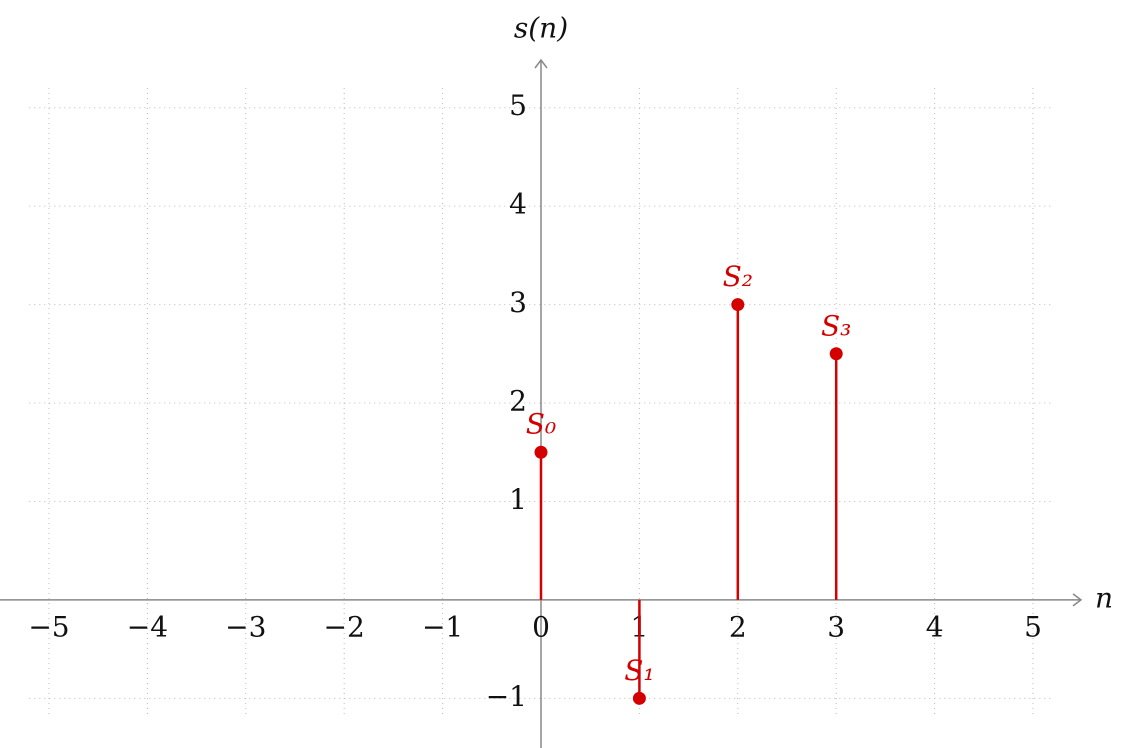 The width and height of the screenshot is (1127, 748). I want to click on y-axis-arrow, so click(541, 63).